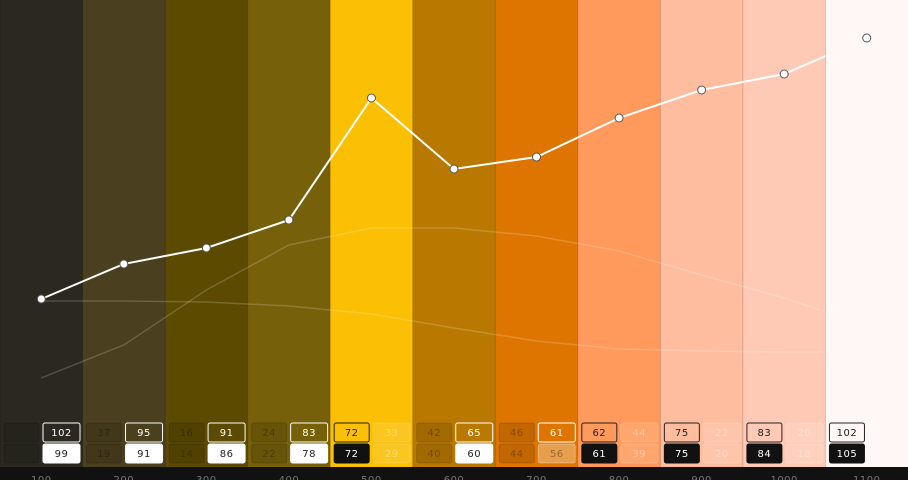 This screenshot has height=480, width=908. I want to click on axis-label: 800, so click(619, 477).